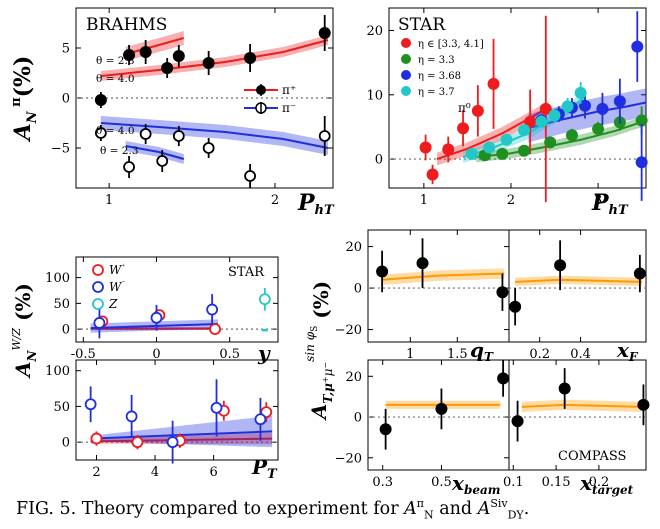  What do you see at coordinates (436, 92) in the screenshot?
I see `legend-label: η = 3.7` at bounding box center [436, 92].